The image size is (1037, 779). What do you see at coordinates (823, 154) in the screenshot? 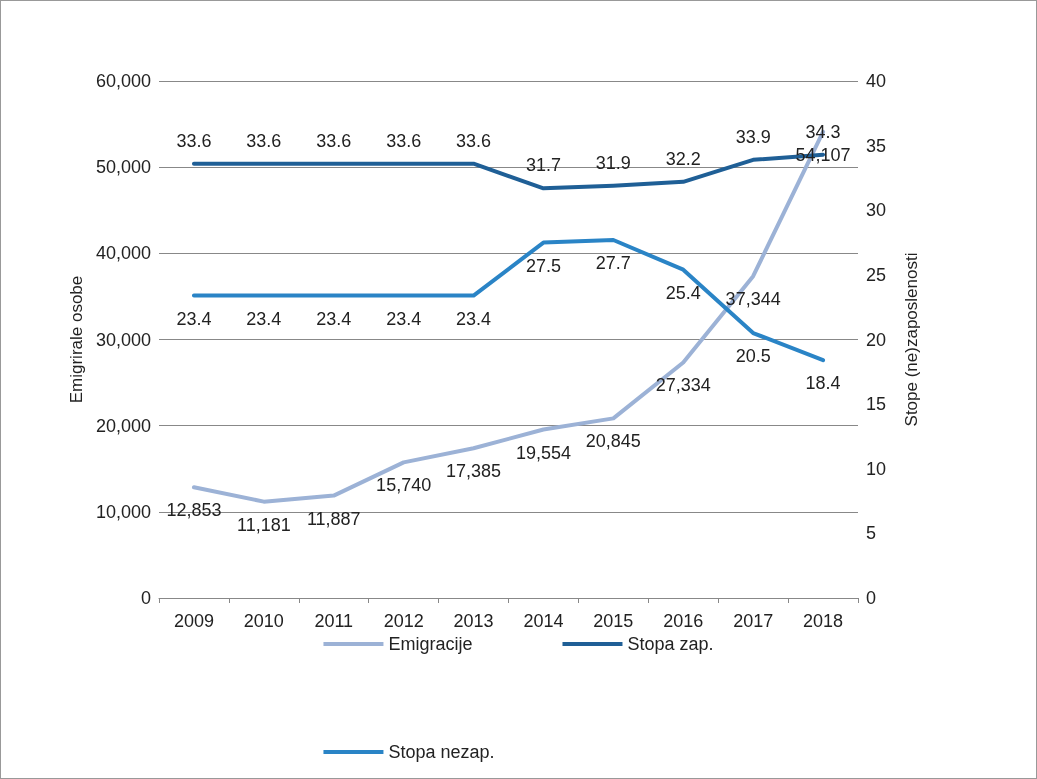
I see `data-label: 54,107` at bounding box center [823, 154].